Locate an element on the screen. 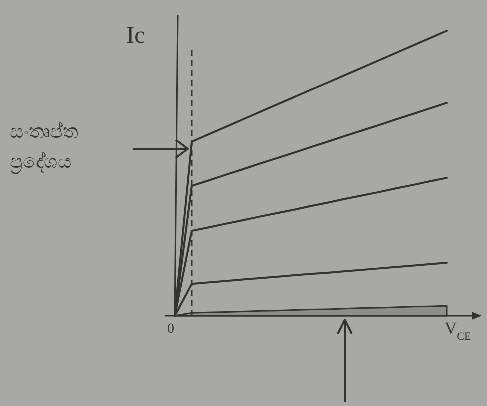  x-axis-title: V$_{CE}$ is located at coordinates (458, 331).